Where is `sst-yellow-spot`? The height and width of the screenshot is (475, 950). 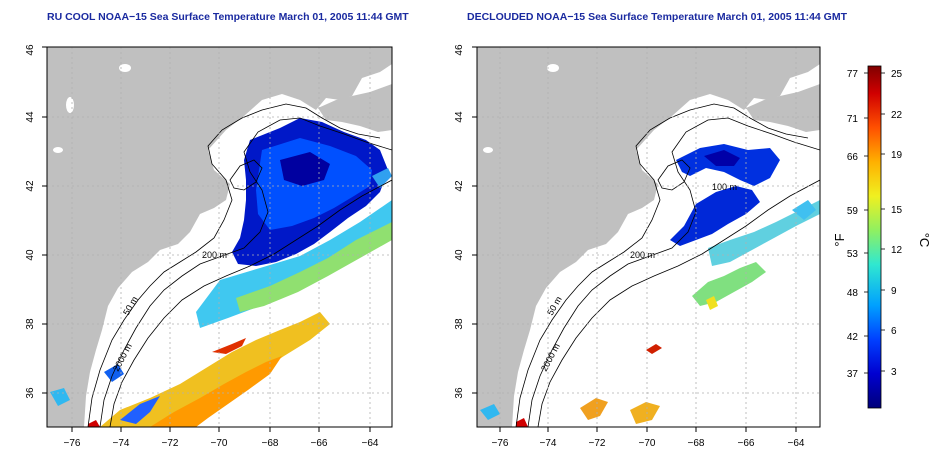 sst-yellow-spot is located at coordinates (712, 303).